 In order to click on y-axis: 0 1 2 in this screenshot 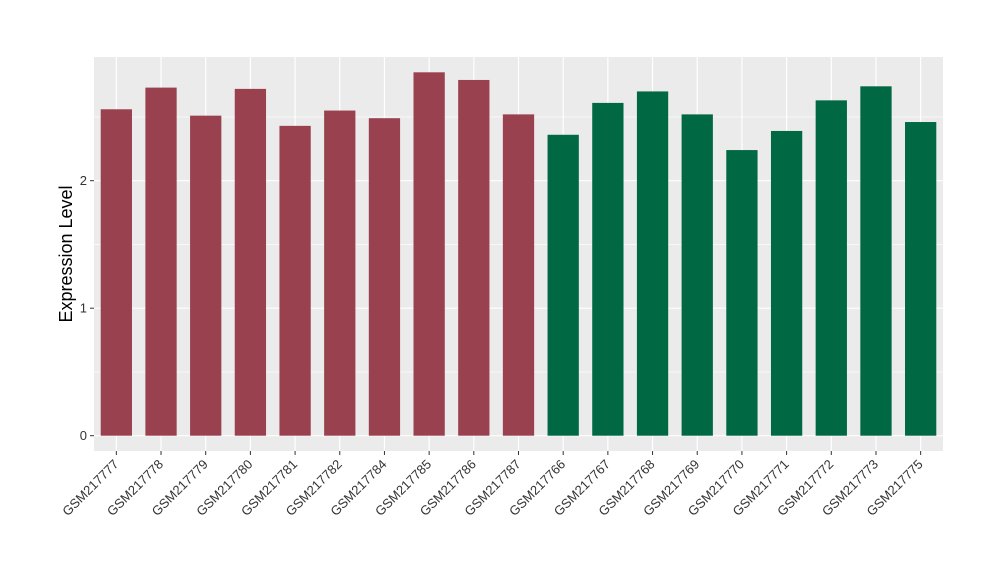, I will do `click(87, 308)`.